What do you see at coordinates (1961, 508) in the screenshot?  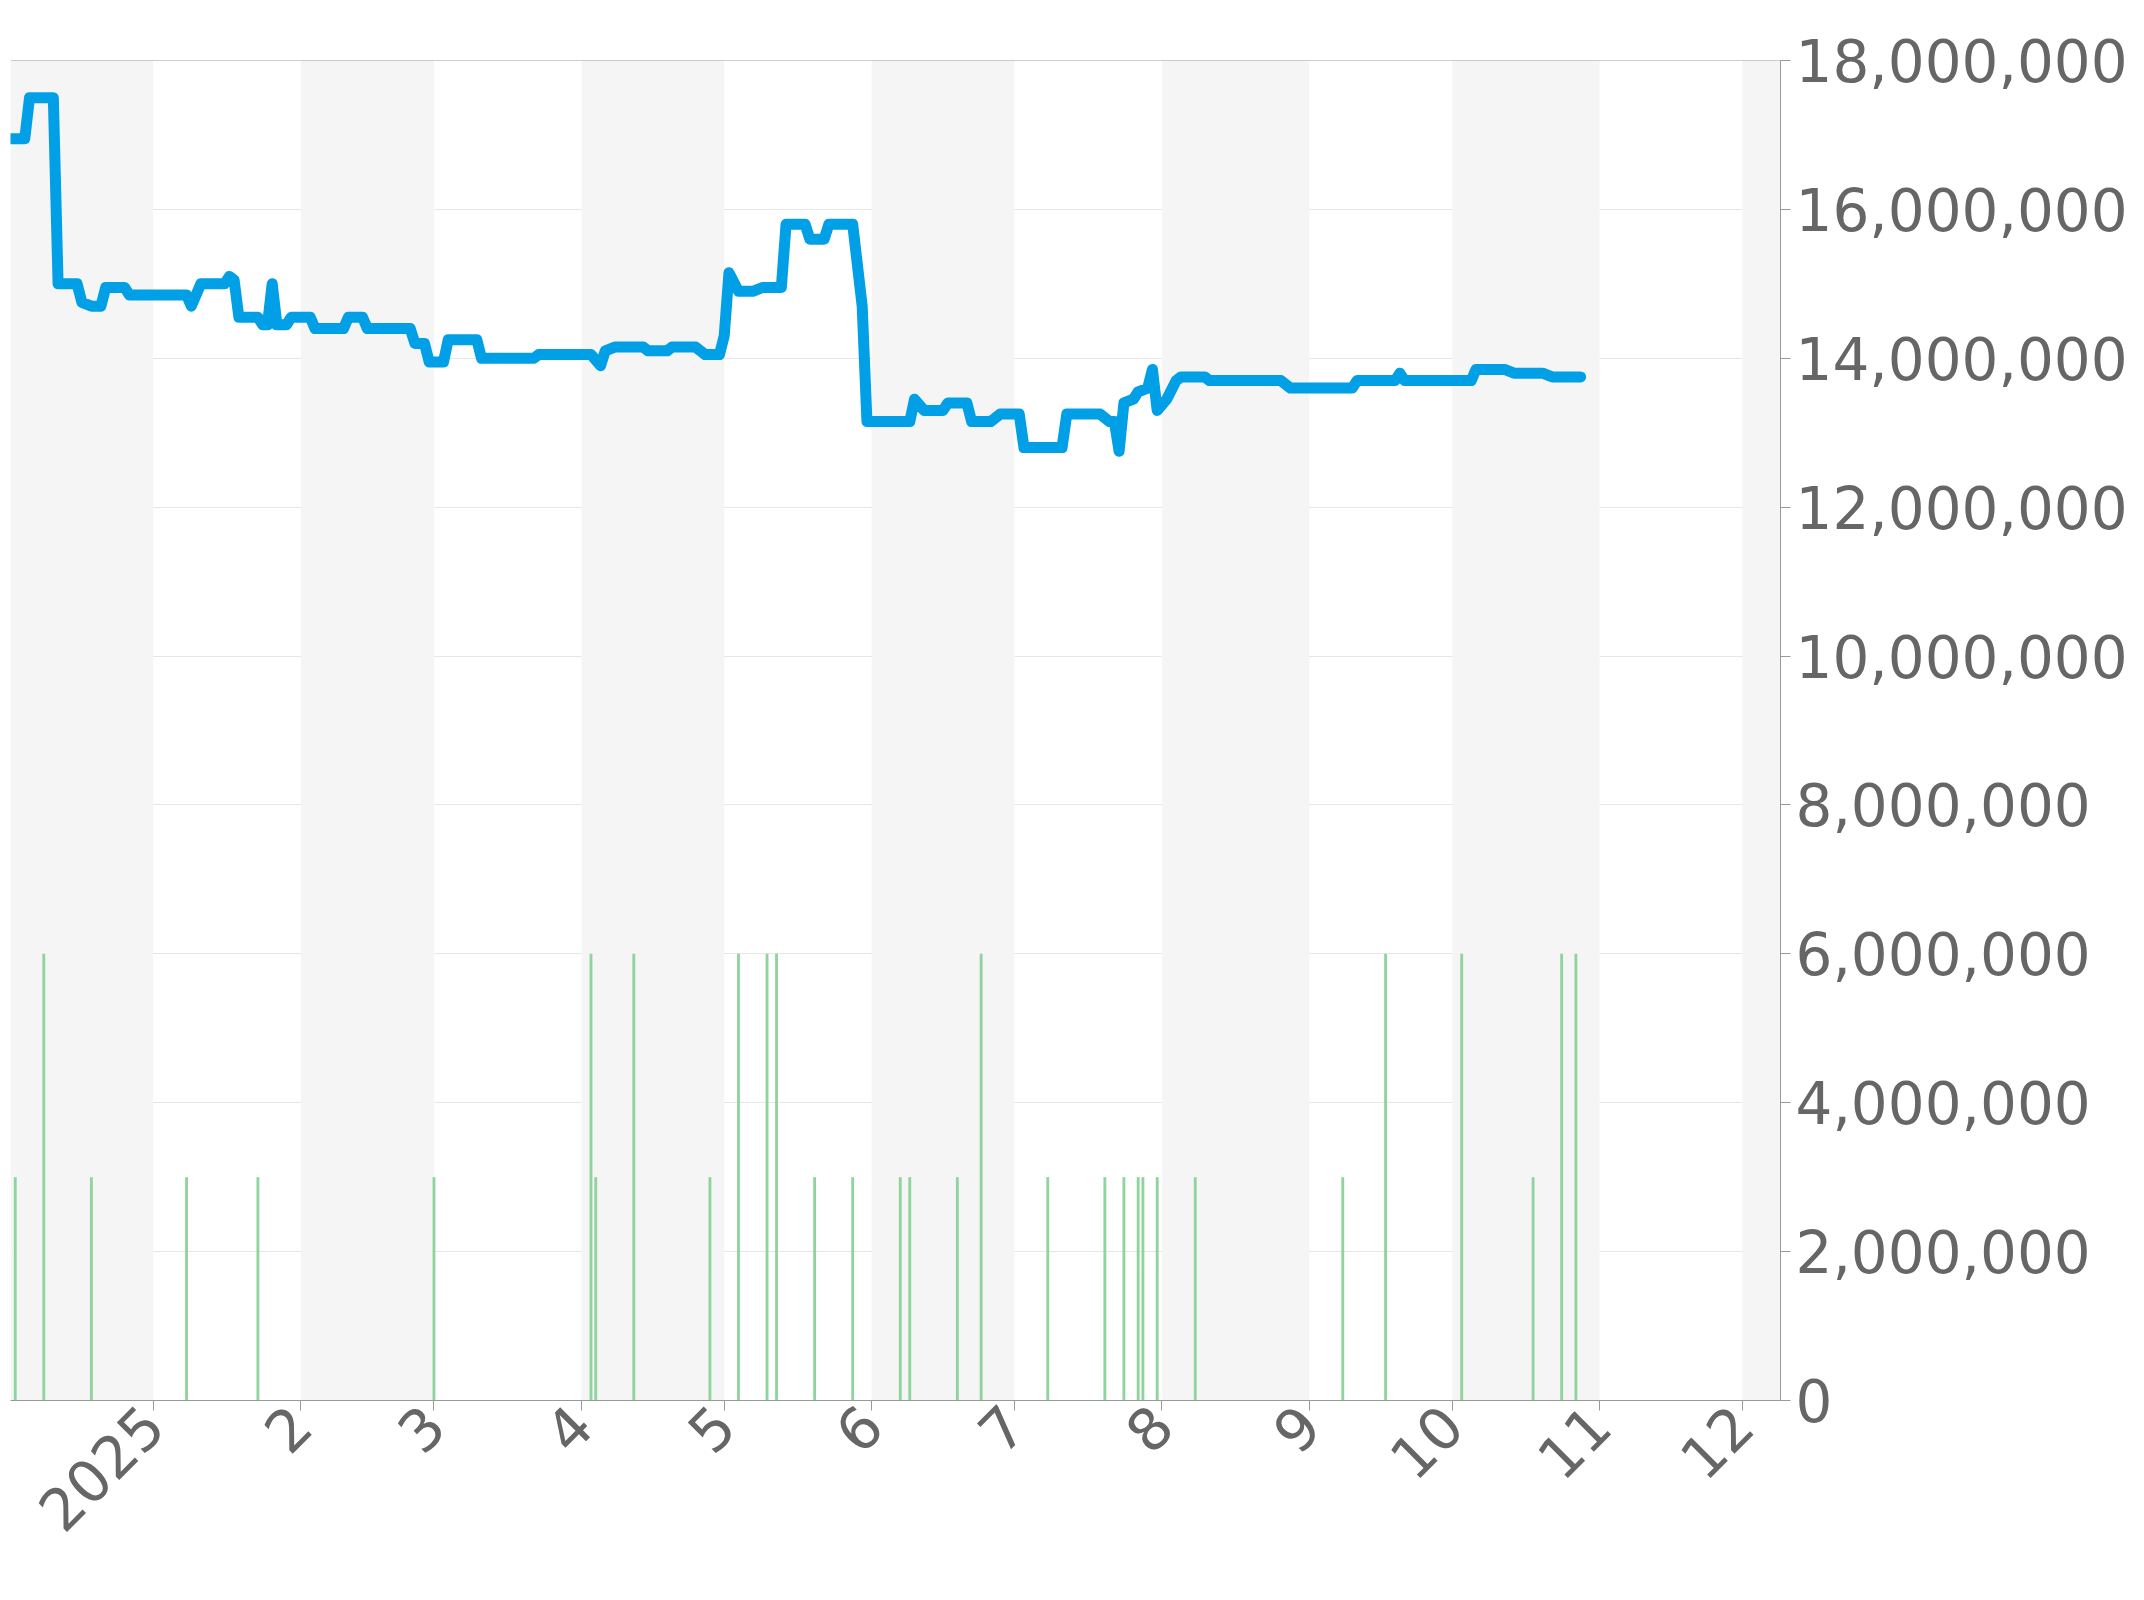 I see `y-tick-label: 12,000,000` at bounding box center [1961, 508].